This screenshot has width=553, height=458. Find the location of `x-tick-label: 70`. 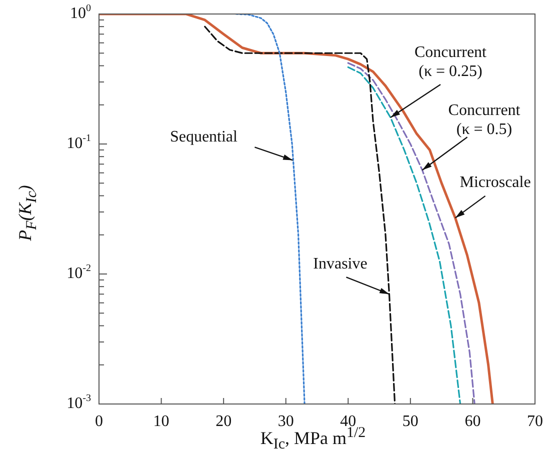

x-tick-label: 70 is located at coordinates (535, 421).